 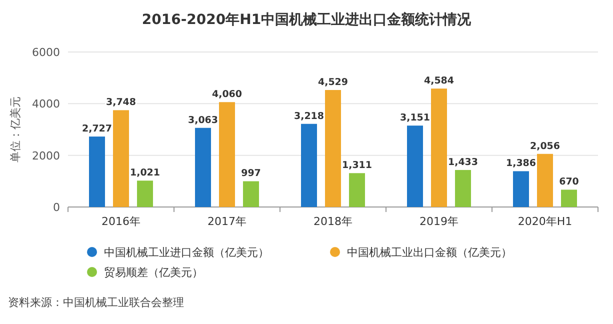 I want to click on data-label: 3,218, so click(x=309, y=116).